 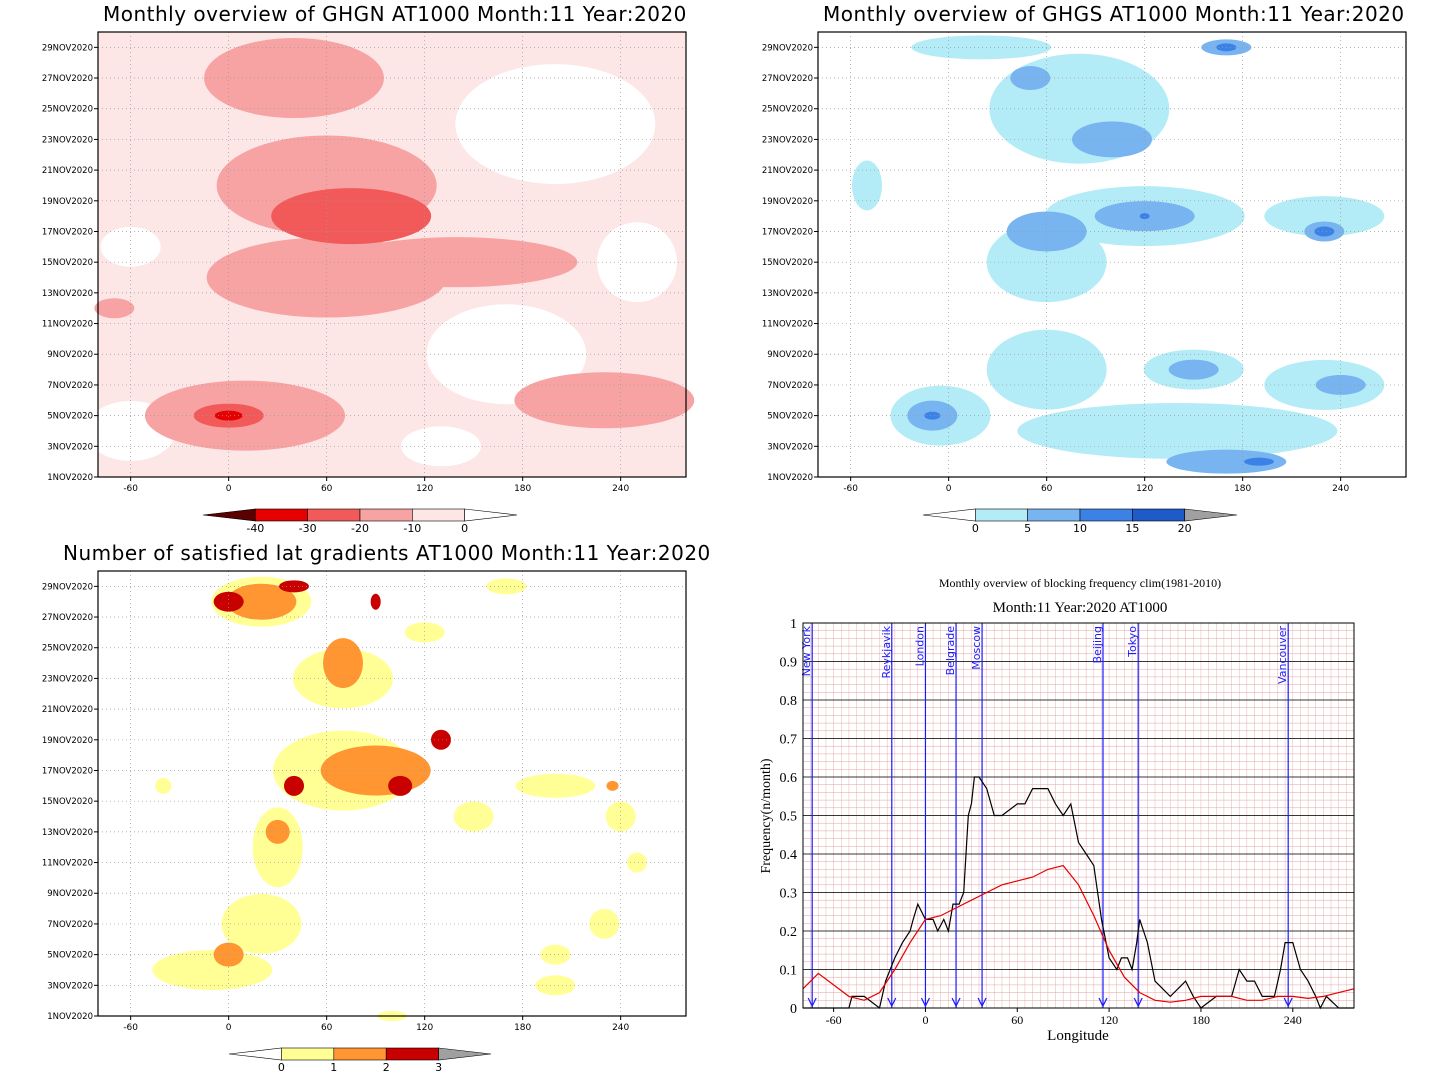 What do you see at coordinates (70, 478) in the screenshot?
I see `y-tick-label: 1NOV2020` at bounding box center [70, 478].